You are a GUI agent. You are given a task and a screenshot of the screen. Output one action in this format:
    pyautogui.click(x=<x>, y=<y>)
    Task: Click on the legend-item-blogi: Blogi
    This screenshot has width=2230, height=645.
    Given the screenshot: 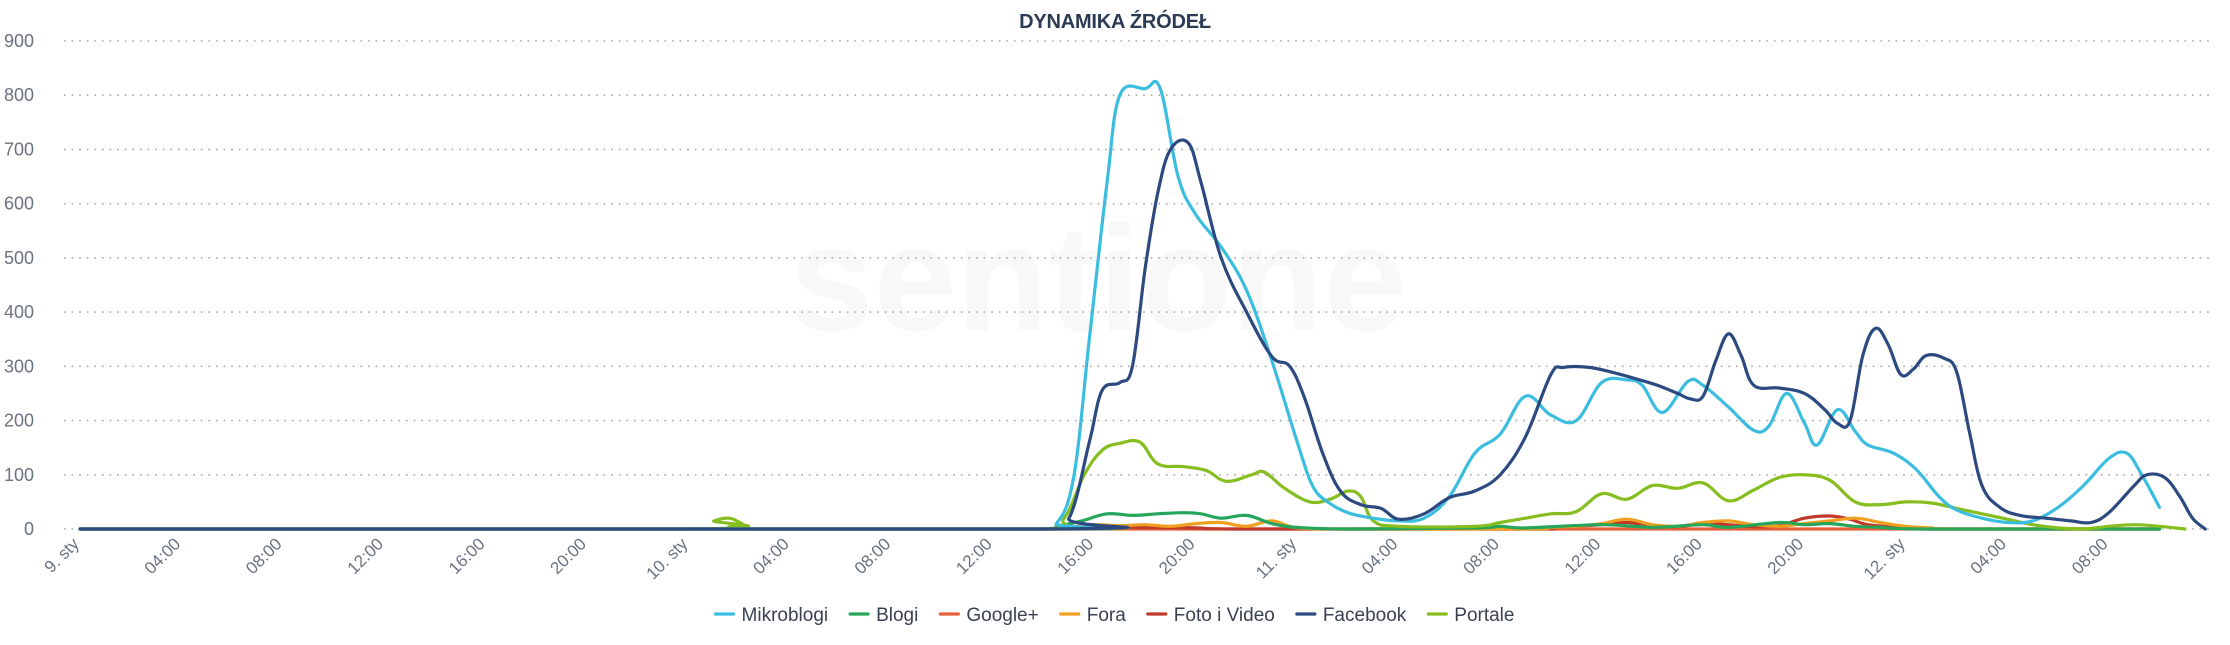 What is the action you would take?
    pyautogui.click(x=884, y=615)
    